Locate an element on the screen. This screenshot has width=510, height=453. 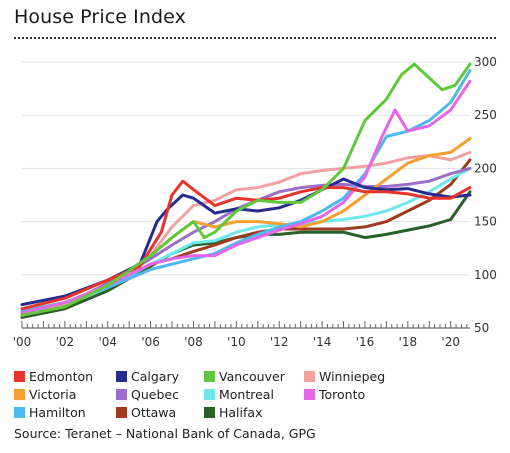
x-tick-label: '04 is located at coordinates (107, 342).